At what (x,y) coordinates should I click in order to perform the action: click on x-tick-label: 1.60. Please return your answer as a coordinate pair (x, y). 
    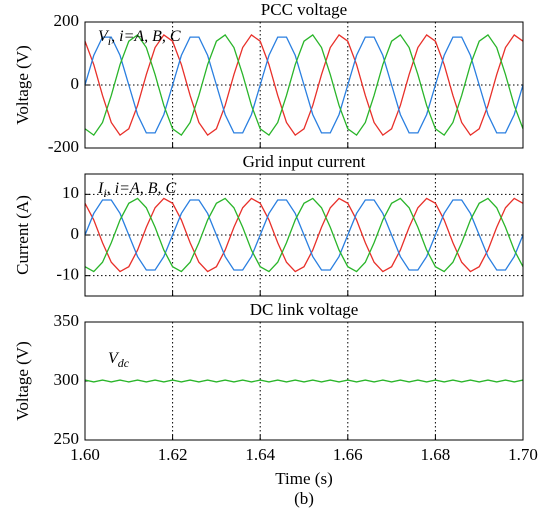
    Looking at the image, I should click on (85, 454).